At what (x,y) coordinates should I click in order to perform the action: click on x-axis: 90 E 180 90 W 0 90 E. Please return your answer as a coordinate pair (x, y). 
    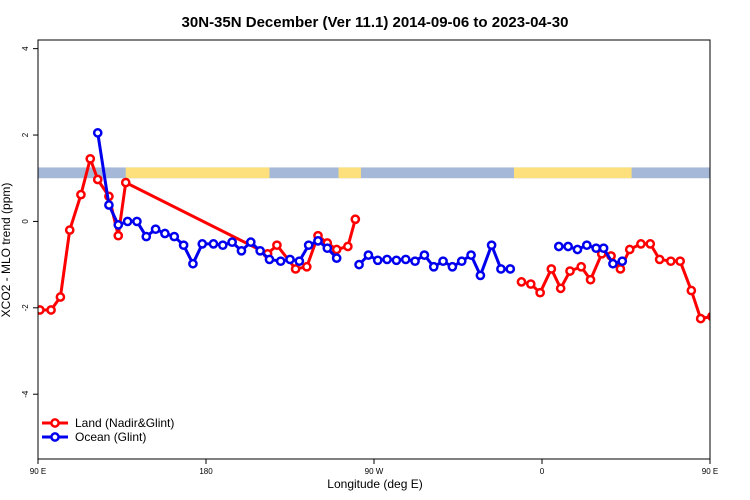
    Looking at the image, I should click on (374, 467).